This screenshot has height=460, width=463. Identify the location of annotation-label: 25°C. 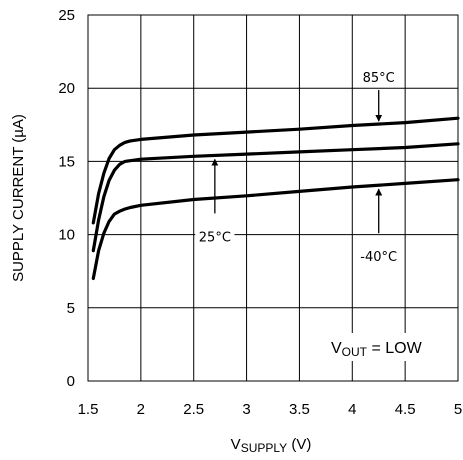
(215, 237).